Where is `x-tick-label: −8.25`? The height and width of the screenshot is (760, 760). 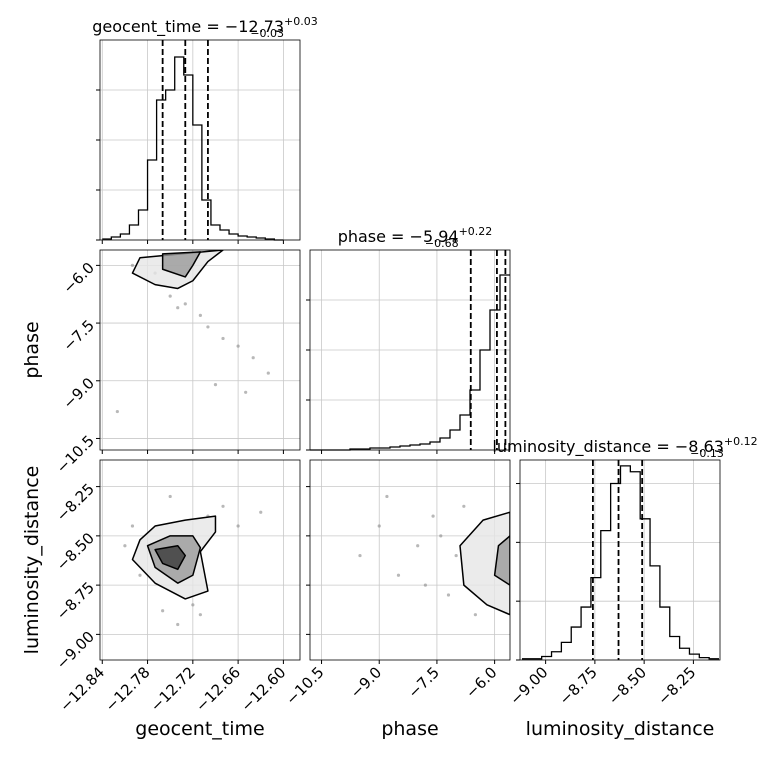 x-tick-label: −8.25 is located at coordinates (676, 685).